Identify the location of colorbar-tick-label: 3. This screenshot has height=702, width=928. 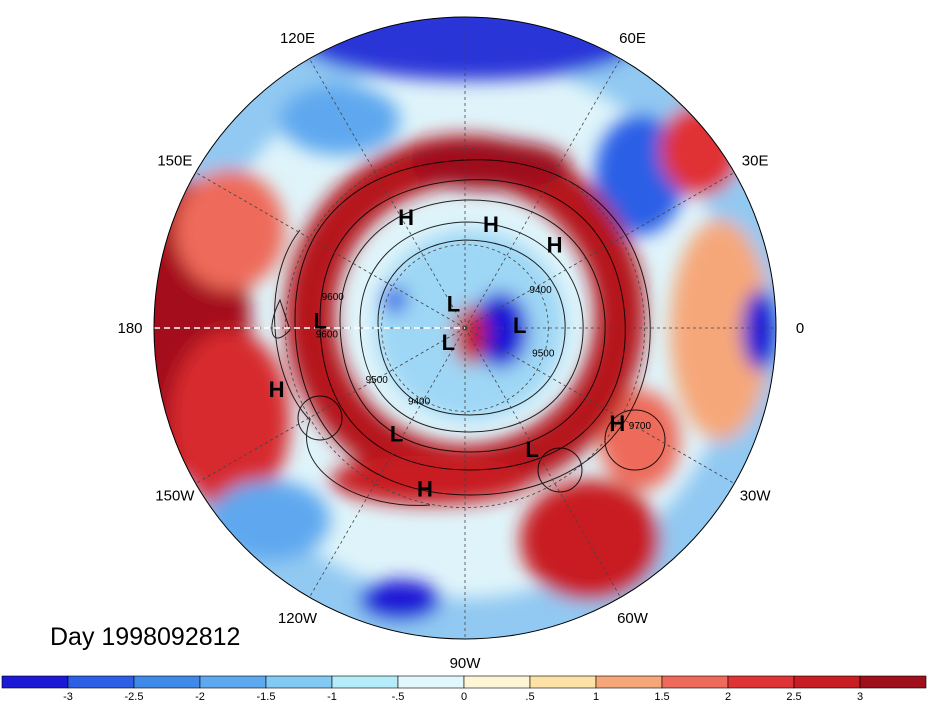
(860, 696).